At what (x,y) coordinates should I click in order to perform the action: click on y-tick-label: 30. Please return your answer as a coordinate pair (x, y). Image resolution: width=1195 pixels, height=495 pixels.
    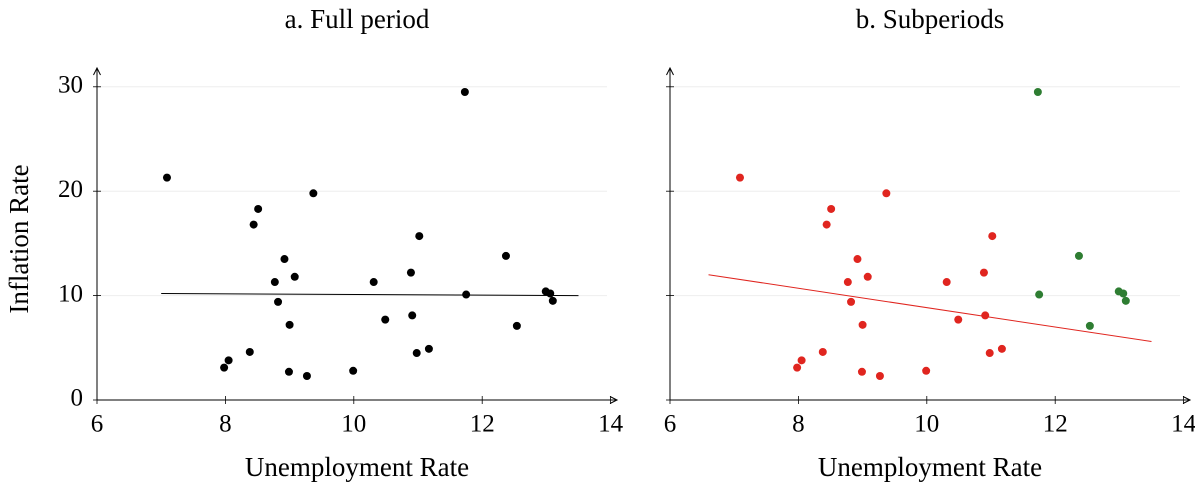
    Looking at the image, I should click on (70, 85).